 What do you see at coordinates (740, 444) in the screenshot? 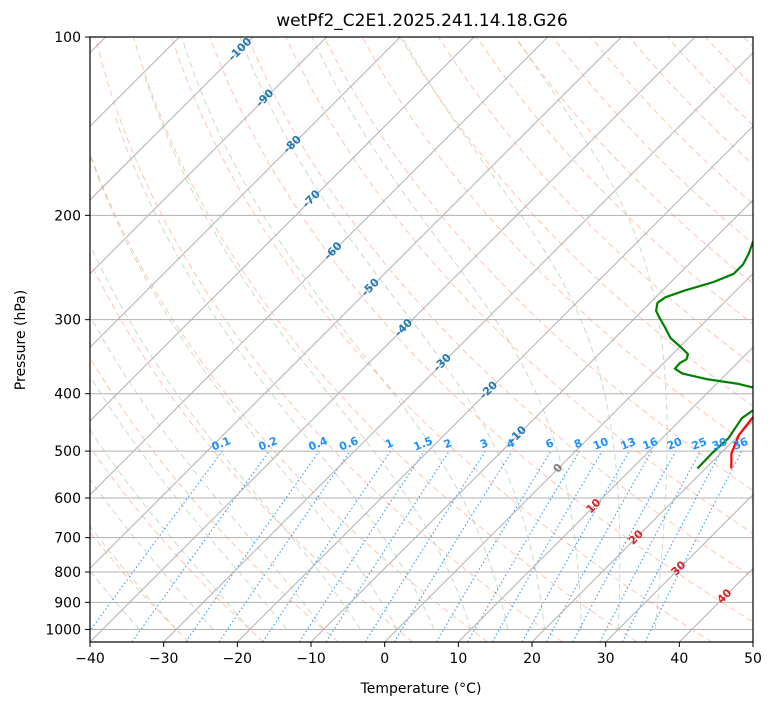
I see `mixing-ratio-label: 36` at bounding box center [740, 444].